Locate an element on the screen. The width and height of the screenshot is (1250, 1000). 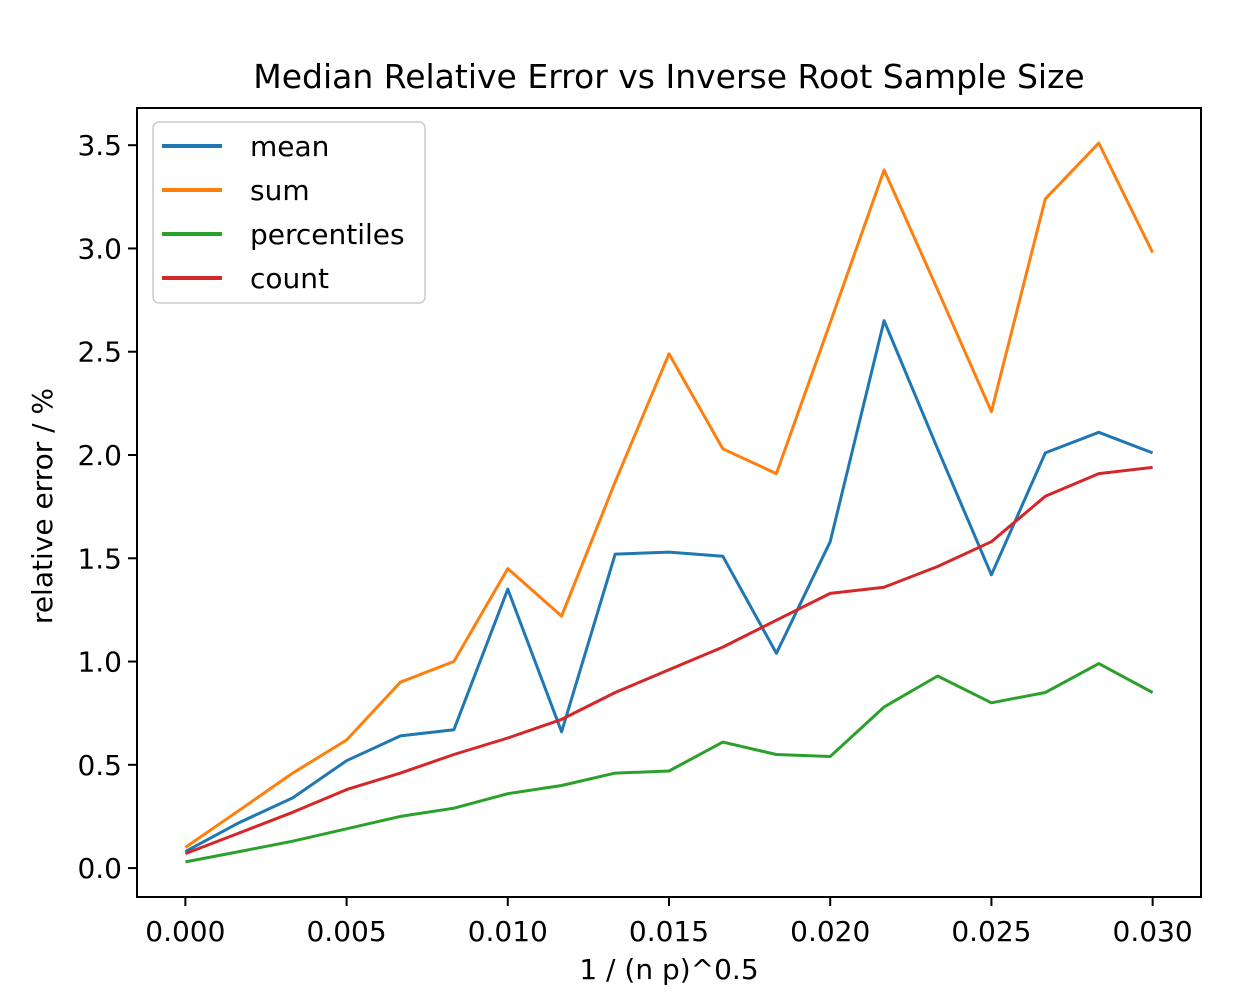
legend-box is located at coordinates (289, 212).